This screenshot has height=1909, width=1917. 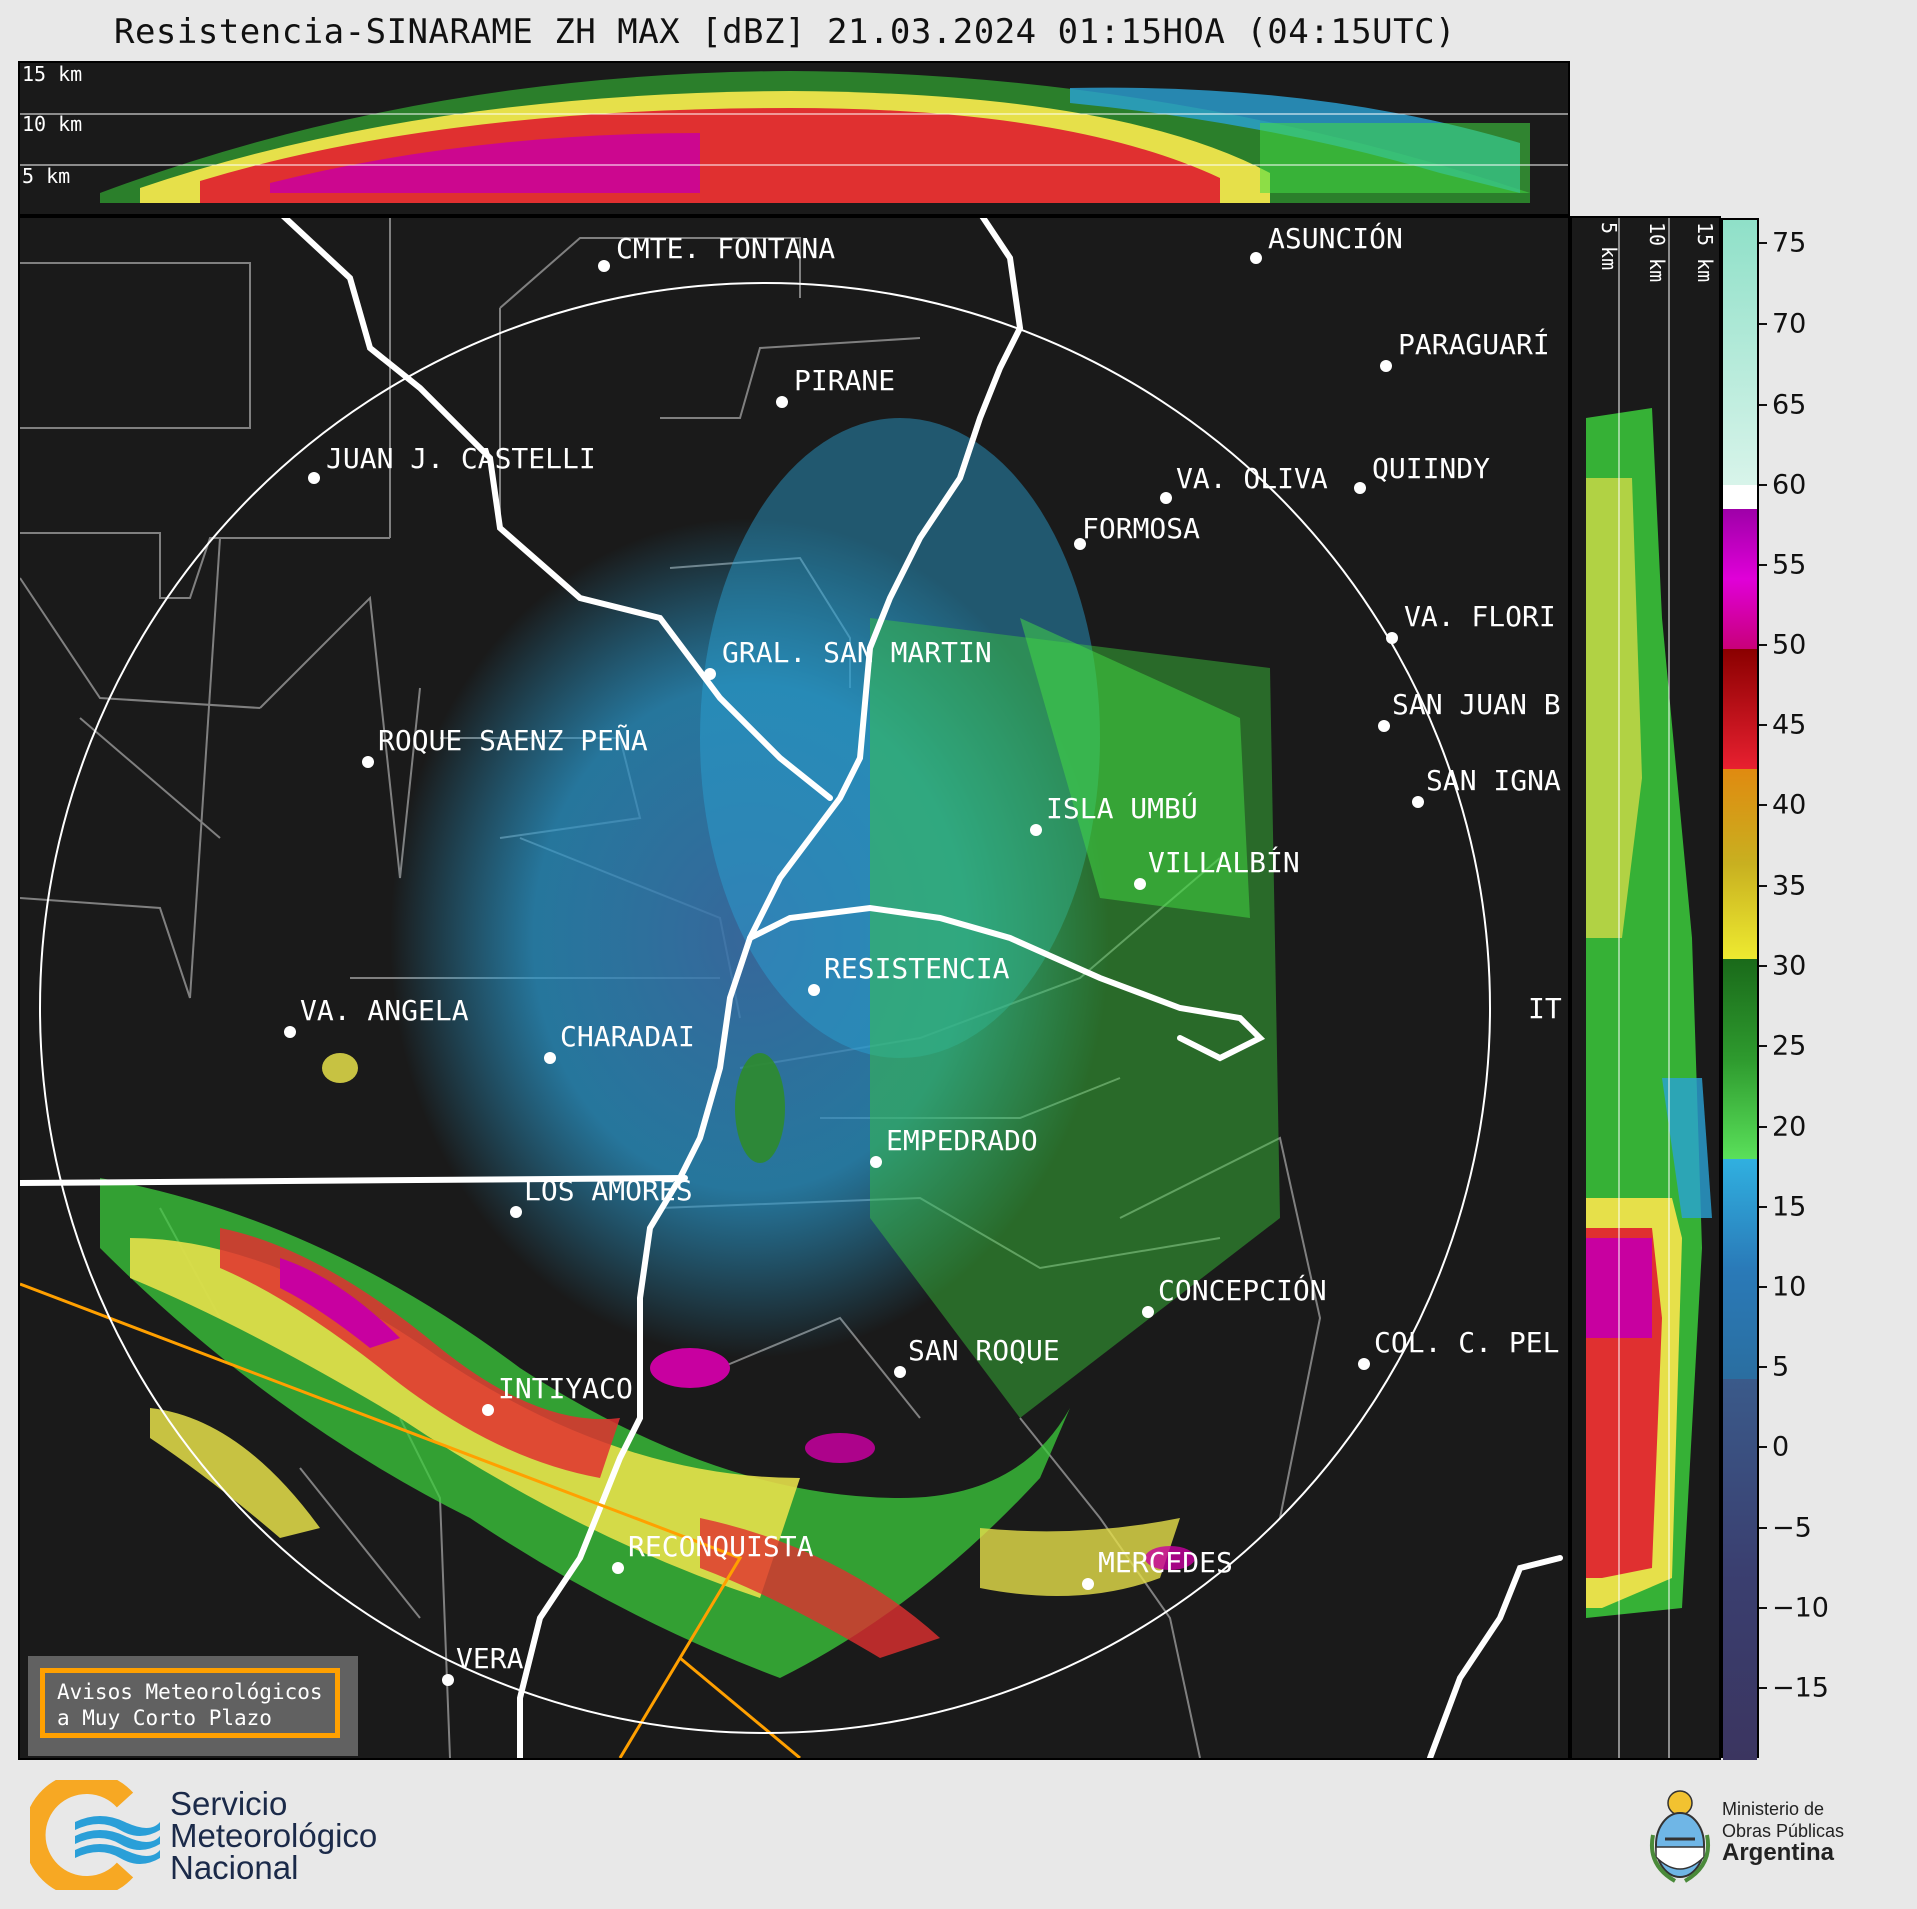 What do you see at coordinates (1252, 478) in the screenshot?
I see `svg-text: VA. OLIVA` at bounding box center [1252, 478].